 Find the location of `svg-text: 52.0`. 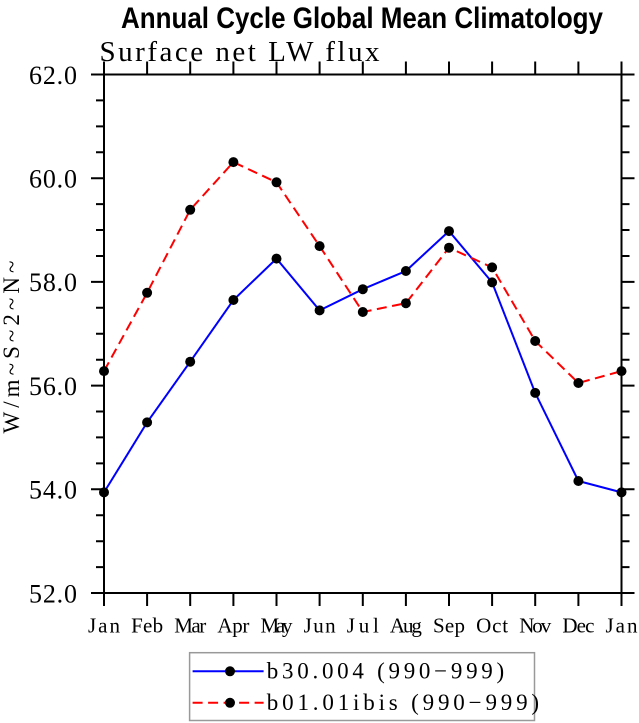

svg-text: 52.0 is located at coordinates (53, 593).